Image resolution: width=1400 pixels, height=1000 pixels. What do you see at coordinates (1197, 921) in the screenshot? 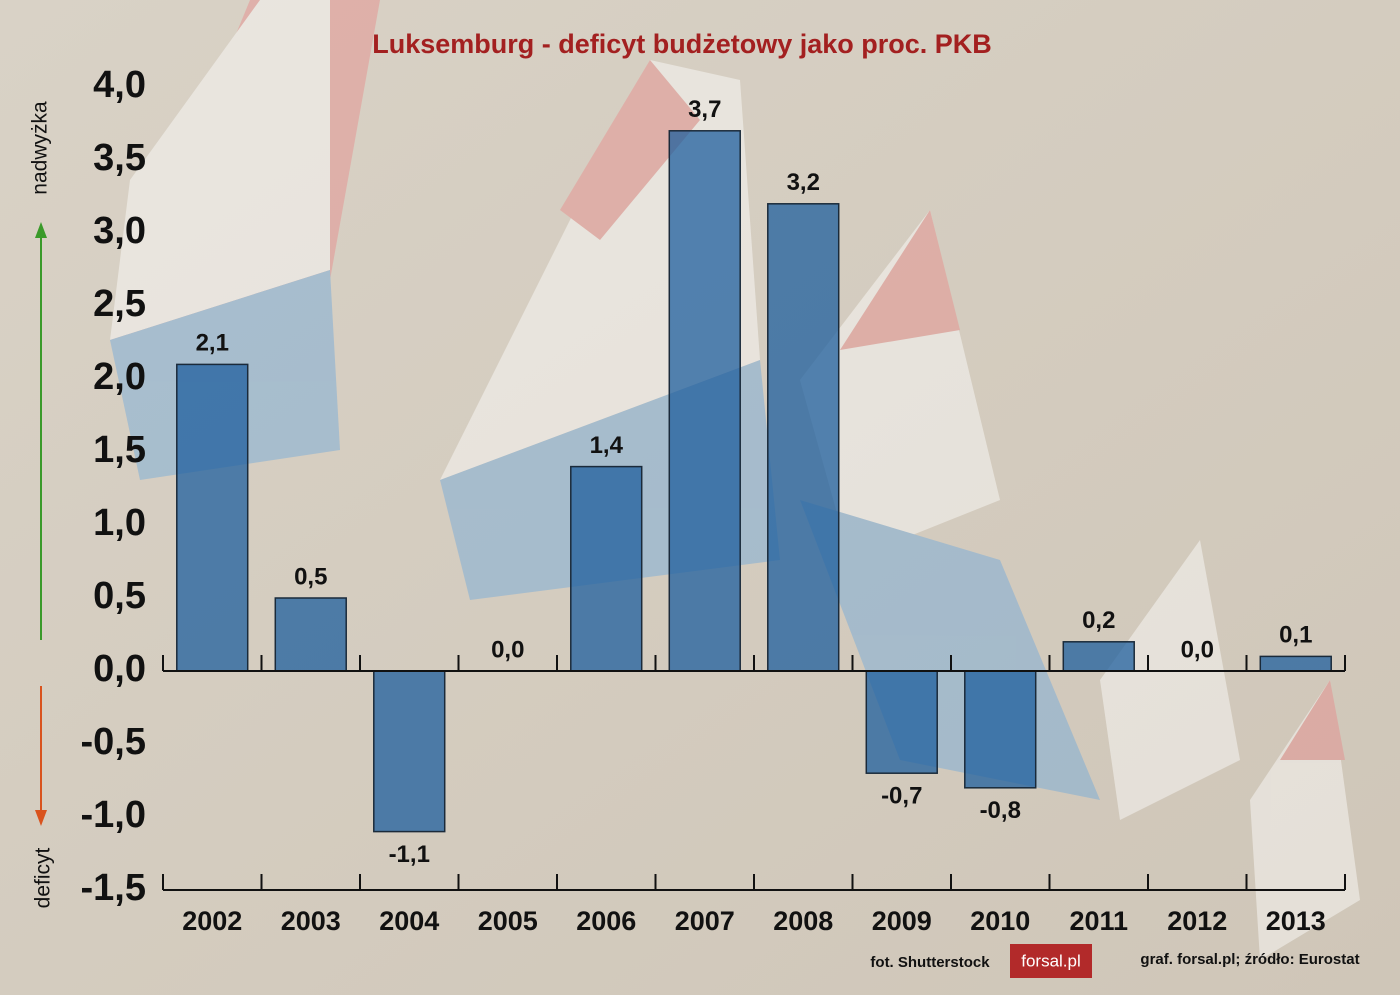
I see `x-tick-label: 2012` at bounding box center [1197, 921].